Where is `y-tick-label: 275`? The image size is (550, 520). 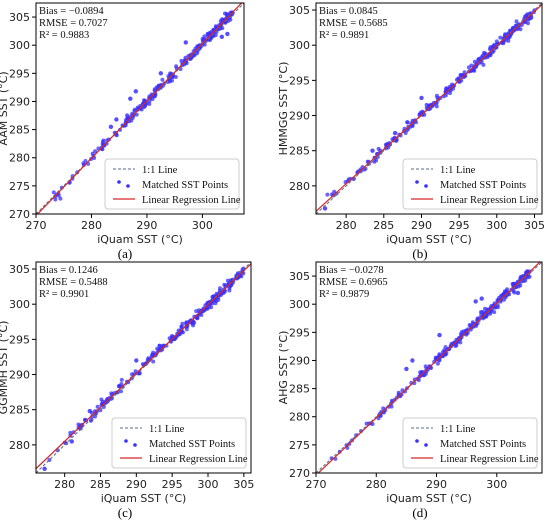 y-tick-label: 275 is located at coordinates (299, 445).